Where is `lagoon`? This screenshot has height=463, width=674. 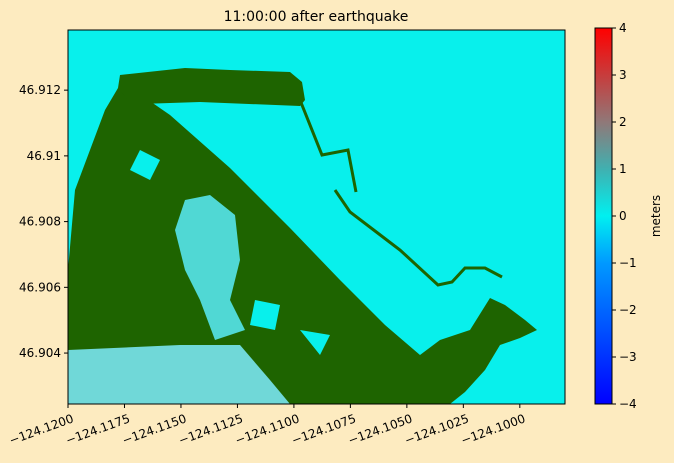 lagoon is located at coordinates (210, 267).